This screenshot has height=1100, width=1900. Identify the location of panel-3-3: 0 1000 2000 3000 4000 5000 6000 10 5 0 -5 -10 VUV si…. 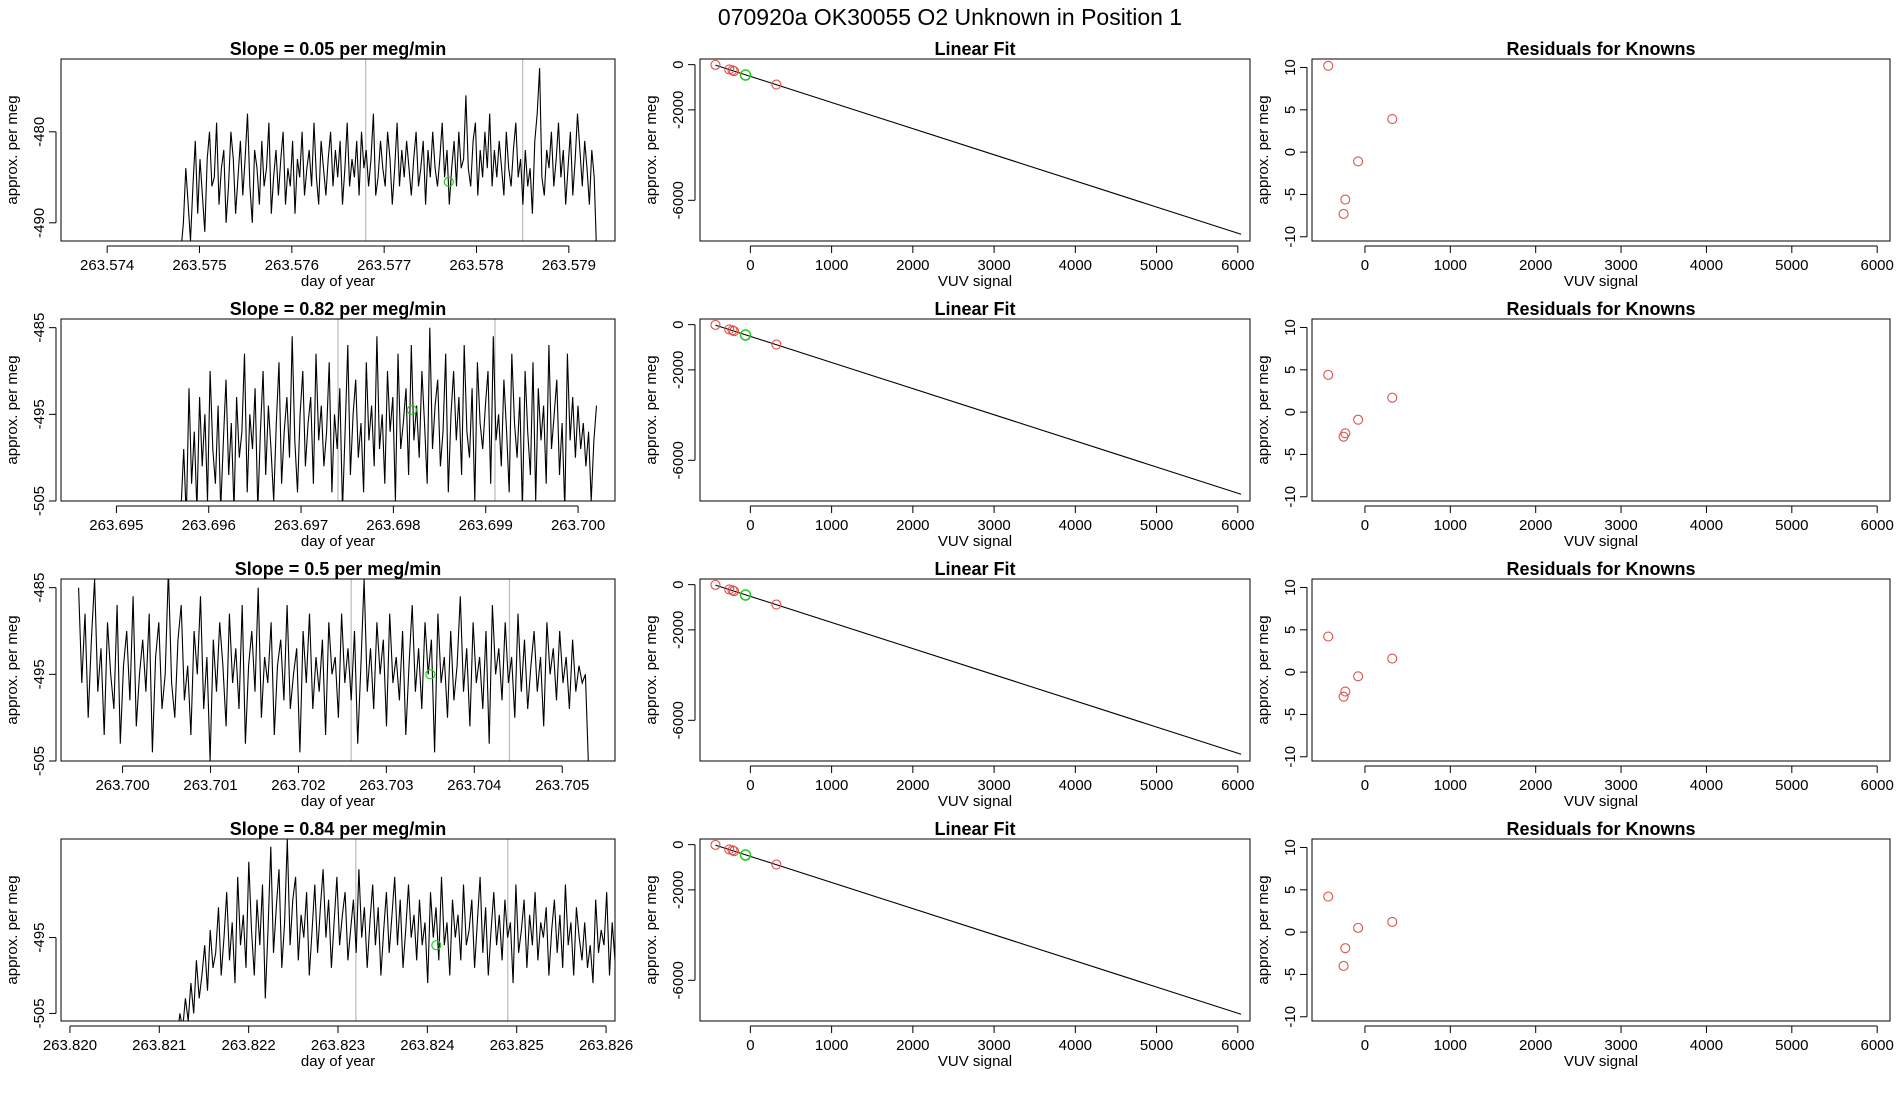
(1574, 684).